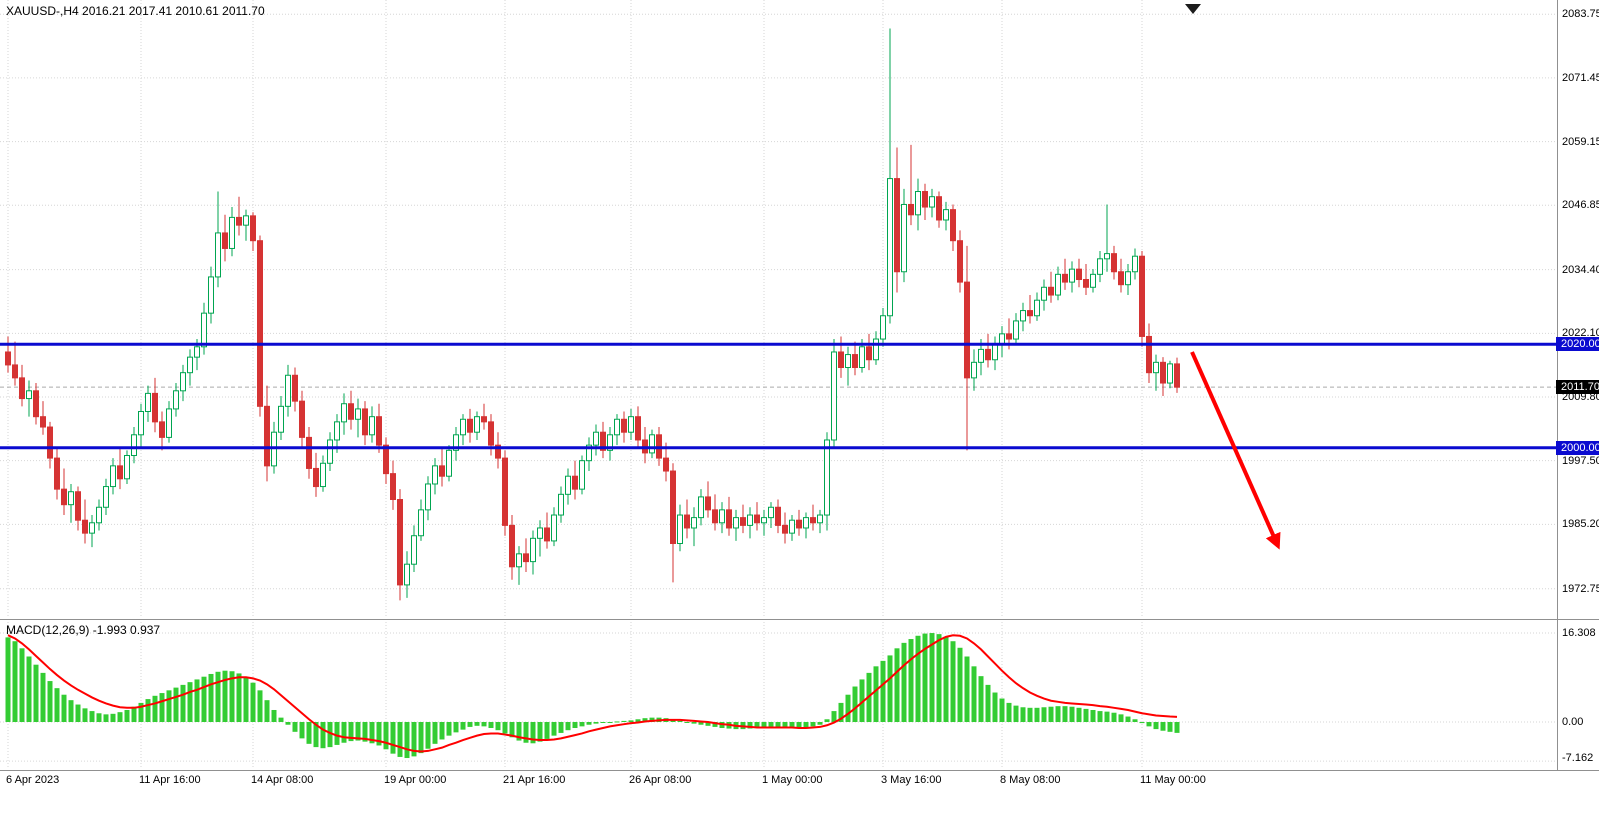 The image size is (1599, 813). Describe the element at coordinates (1577, 344) in the screenshot. I see `level-price-badge: 2020.00` at that location.